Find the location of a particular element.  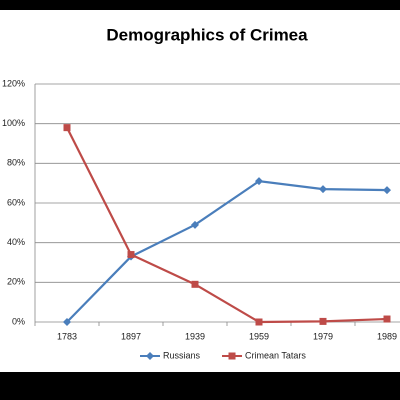

y-tick-label: 40% is located at coordinates (16, 242).